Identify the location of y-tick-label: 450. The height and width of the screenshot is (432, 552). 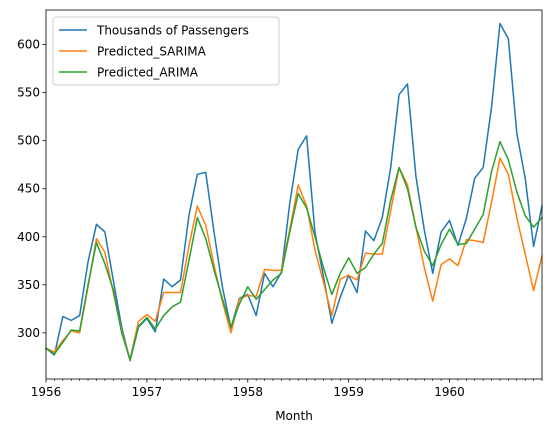
(28, 189).